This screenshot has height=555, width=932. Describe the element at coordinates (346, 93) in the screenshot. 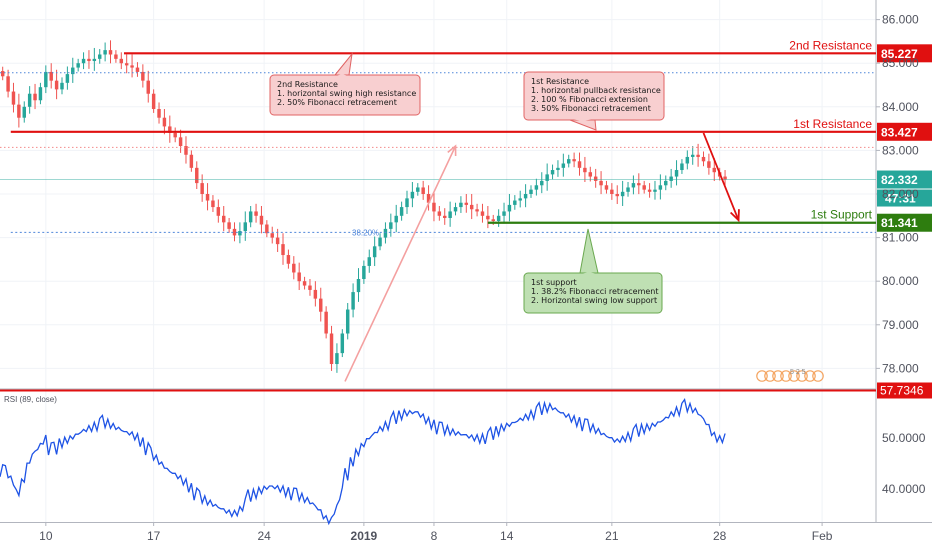

I see `callout-line: 1. horizontal swing high resistance` at that location.